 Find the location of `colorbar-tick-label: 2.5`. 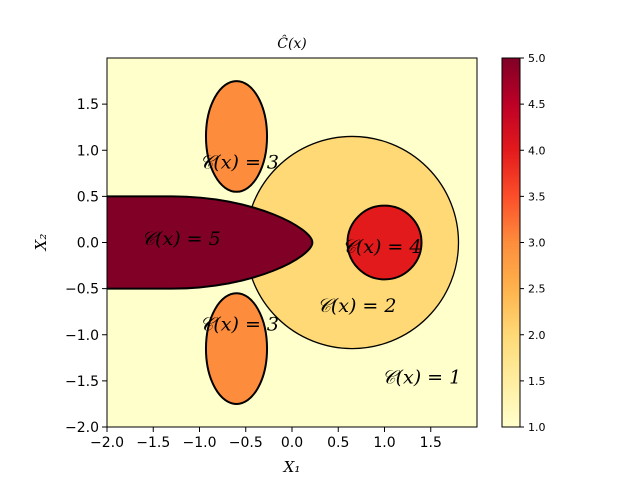

colorbar-tick-label: 2.5 is located at coordinates (537, 289).